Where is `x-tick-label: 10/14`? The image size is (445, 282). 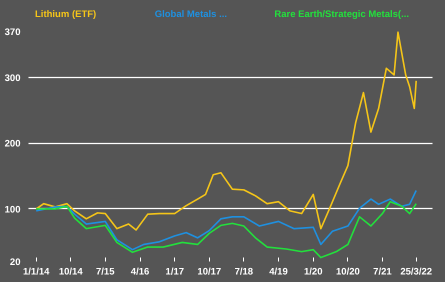
x-tick-label: 10/14 is located at coordinates (71, 272).